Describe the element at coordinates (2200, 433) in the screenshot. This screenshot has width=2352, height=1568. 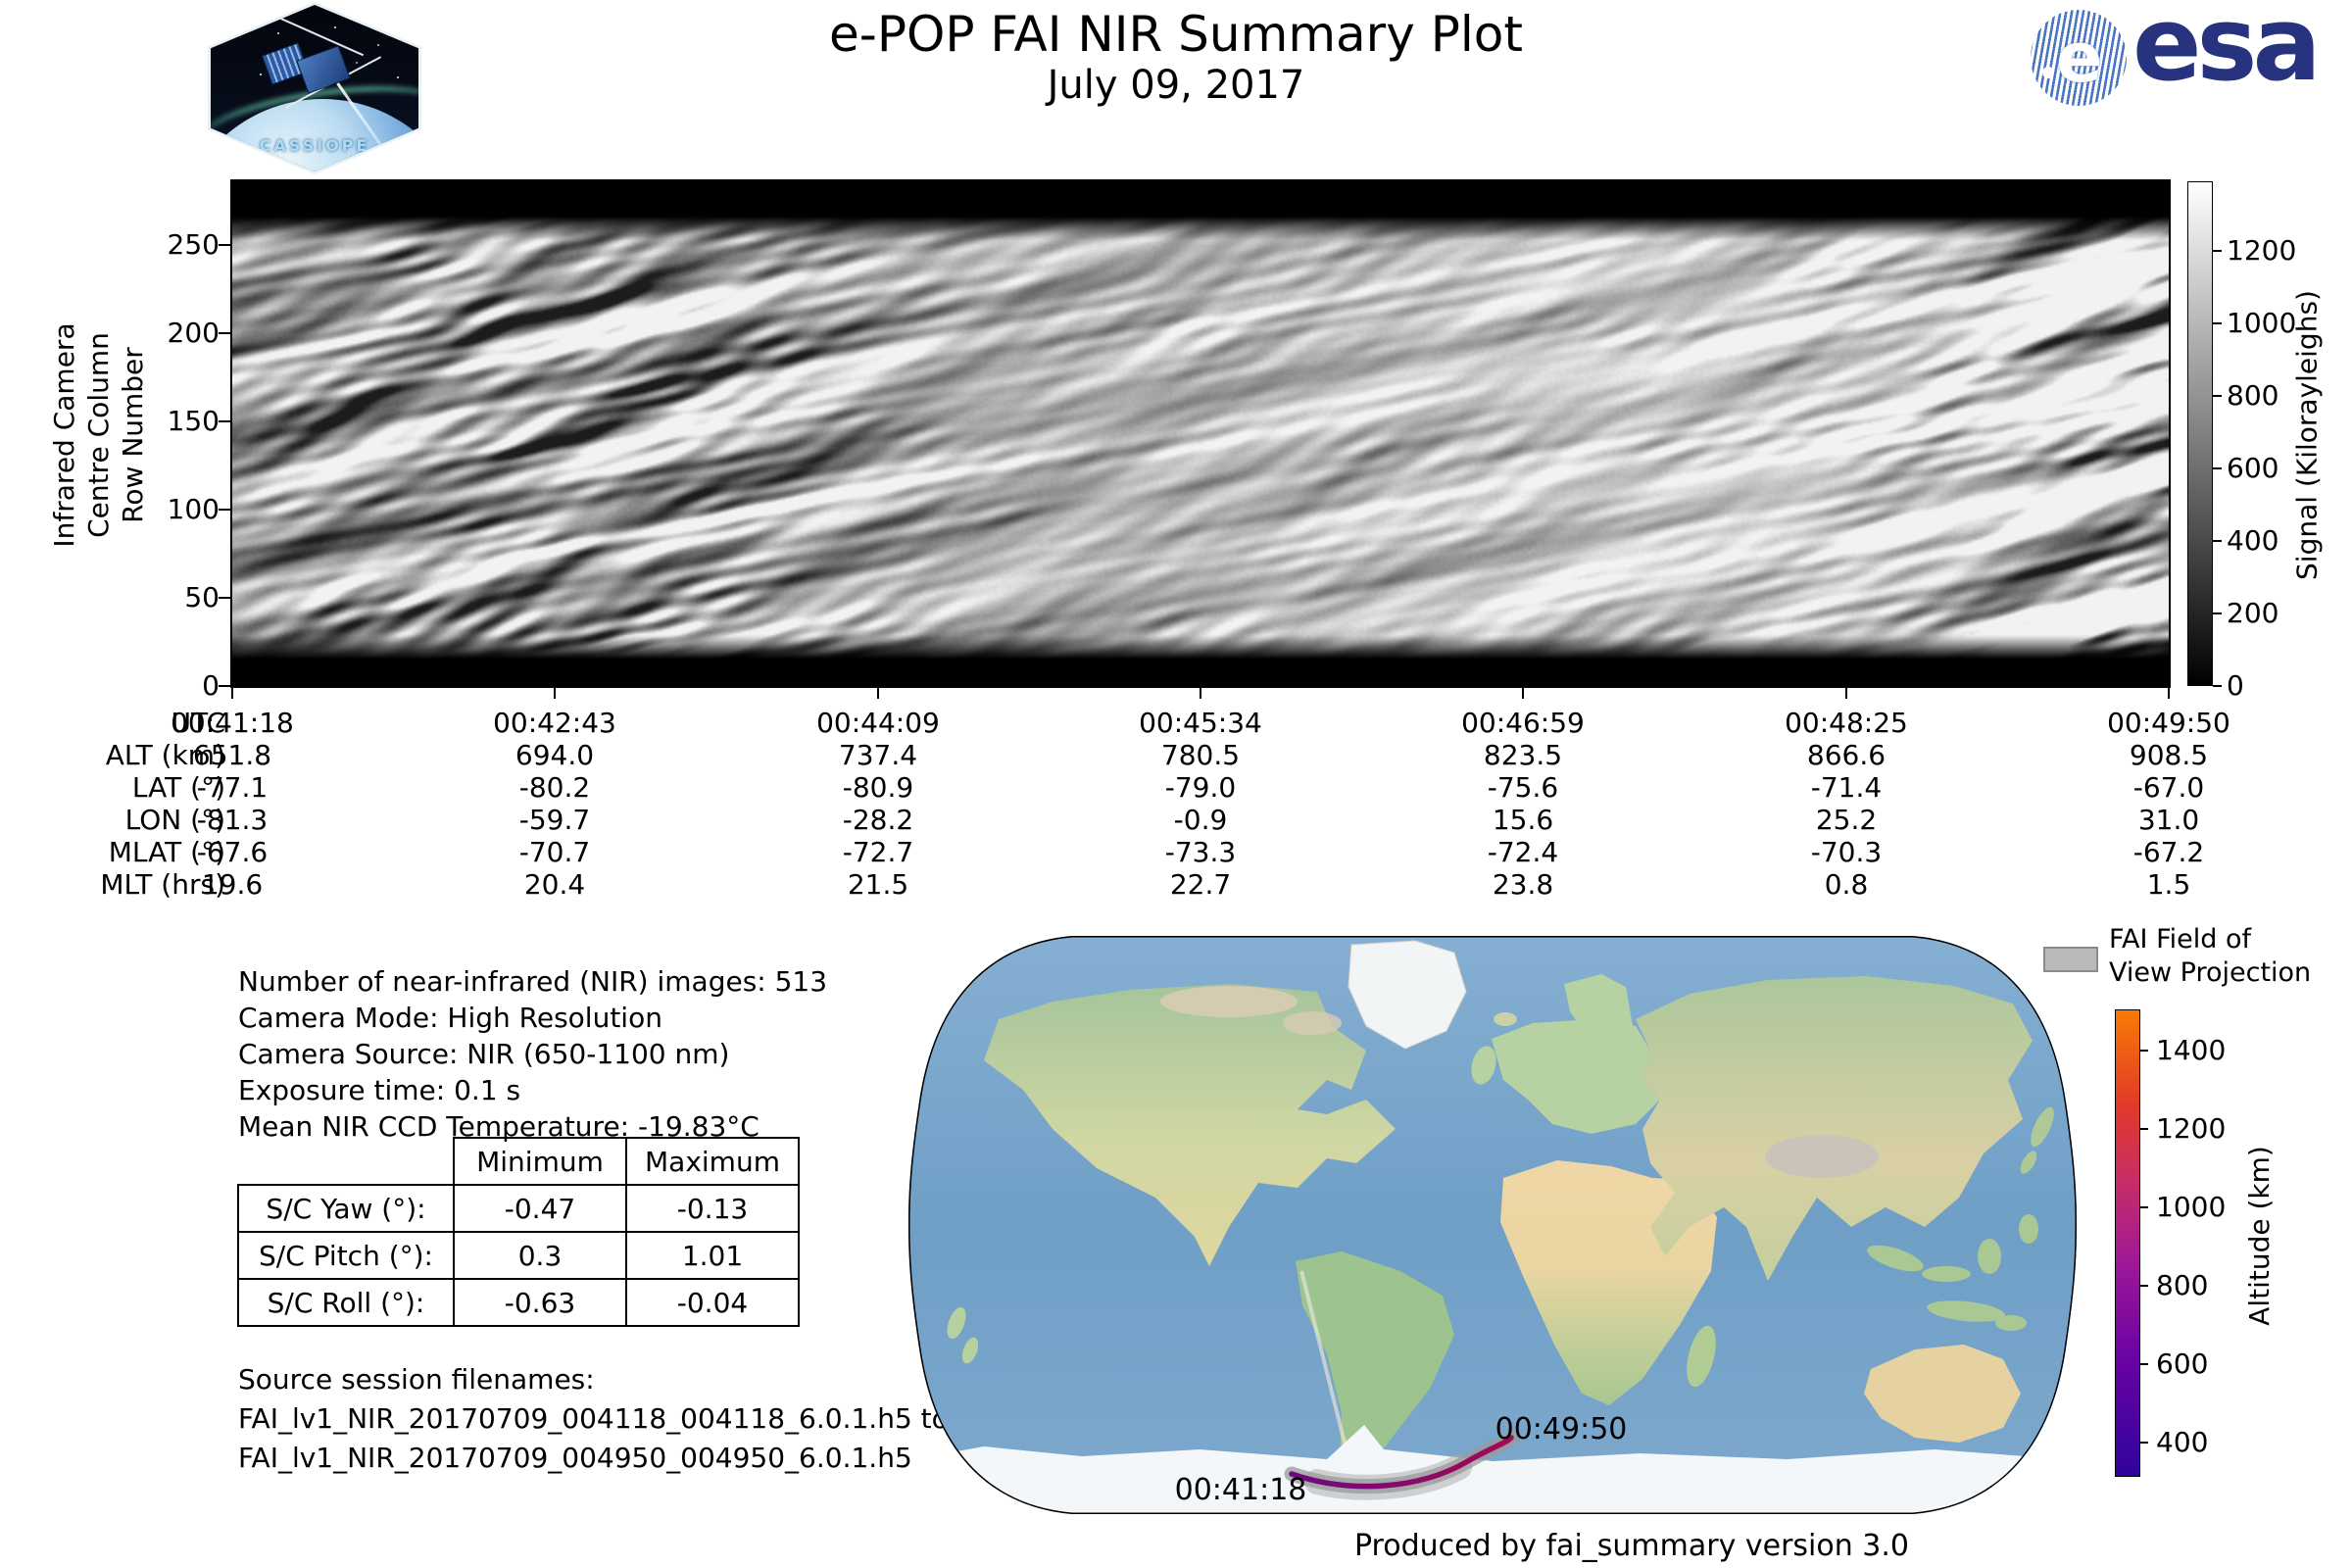
I see `signal-colorbar` at that location.